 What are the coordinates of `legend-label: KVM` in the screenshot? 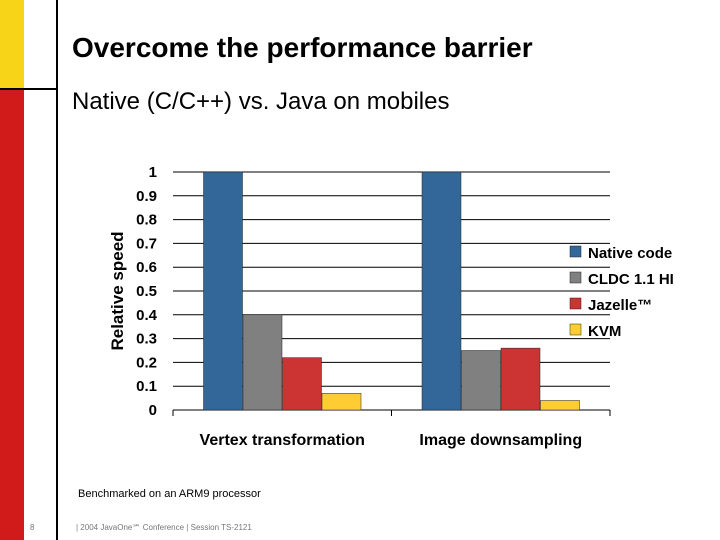 It's located at (604, 331).